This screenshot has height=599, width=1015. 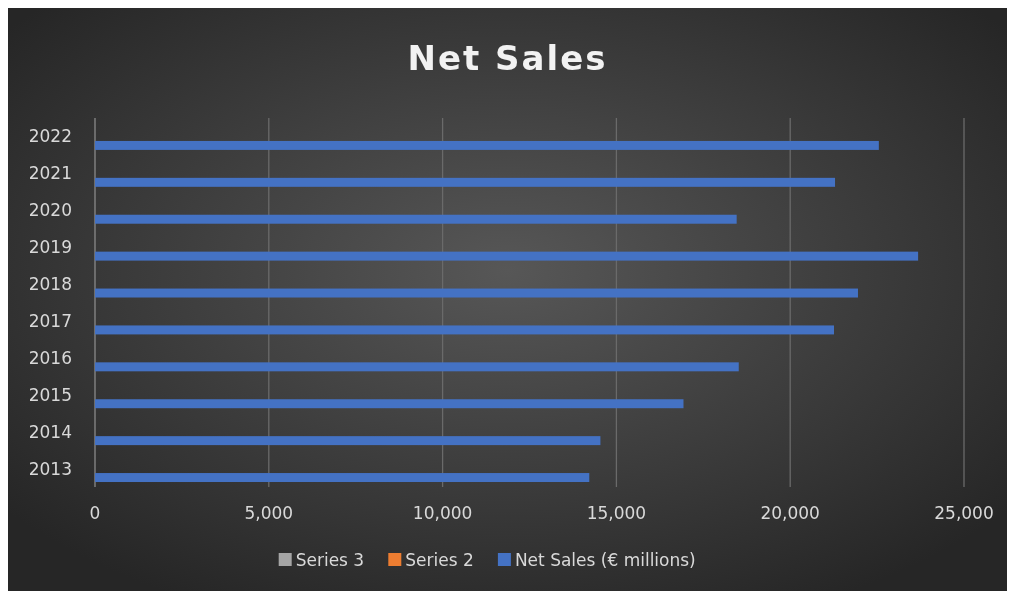 What do you see at coordinates (964, 513) in the screenshot?
I see `x-tick-label: 25,000` at bounding box center [964, 513].